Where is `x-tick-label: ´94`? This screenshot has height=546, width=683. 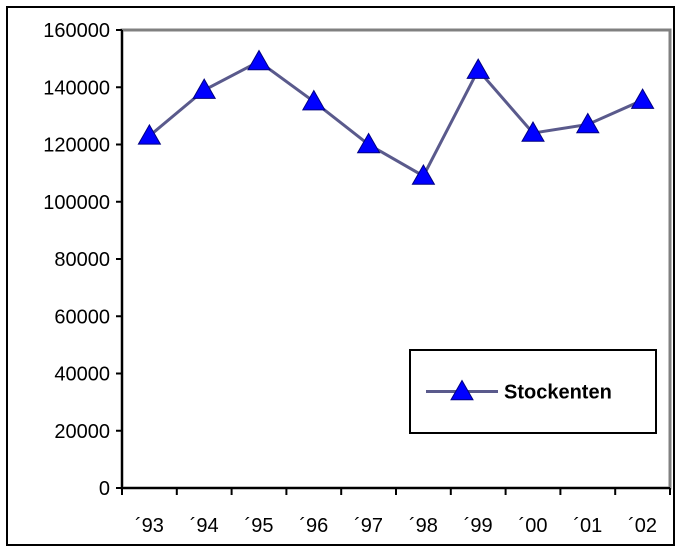 x-tick-label: ´94 is located at coordinates (204, 526).